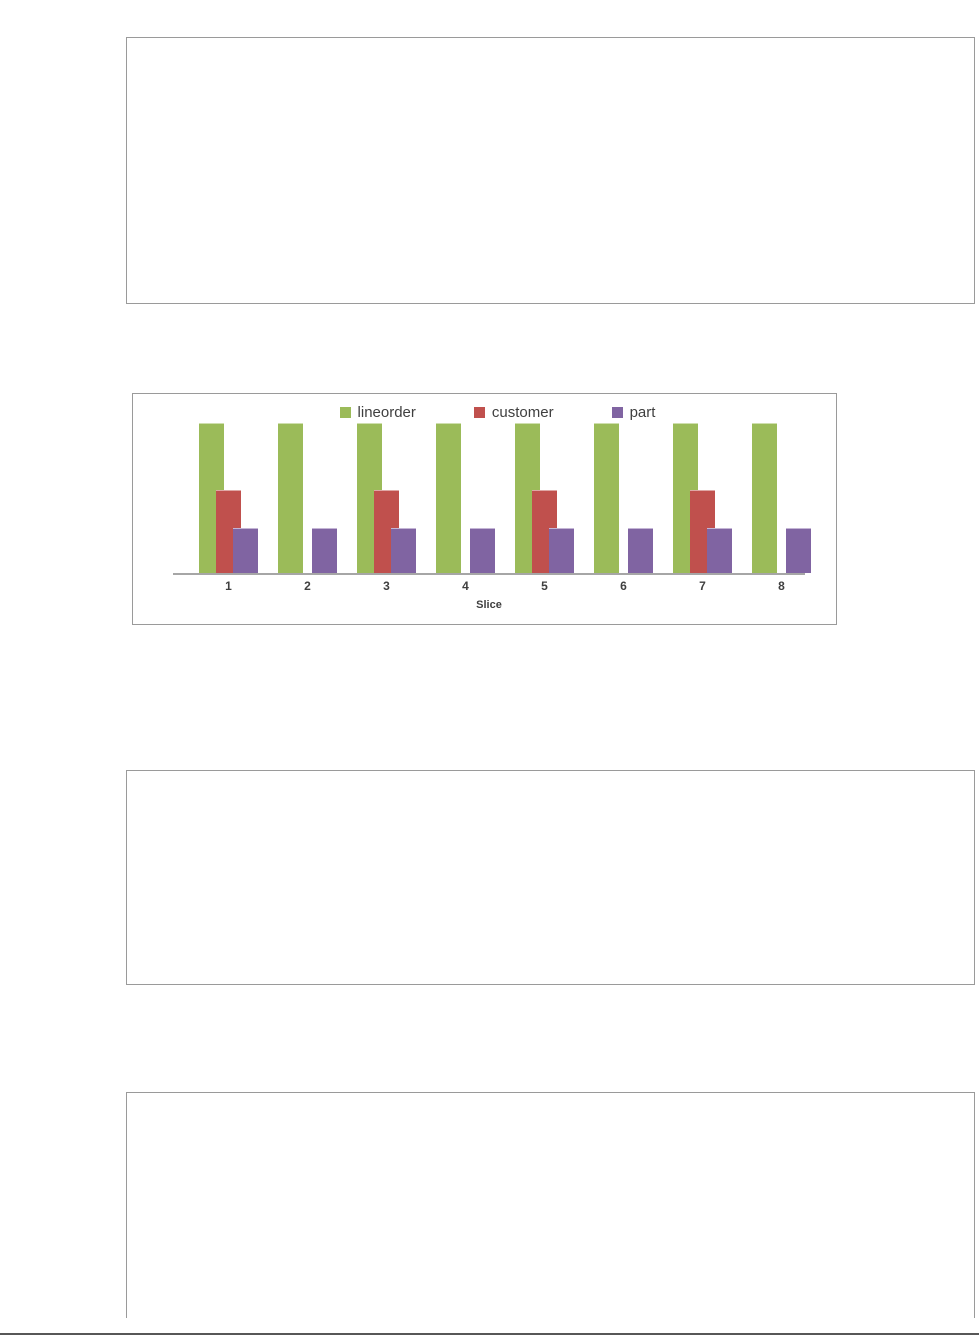  I want to click on x-tick-label: 3, so click(386, 586).